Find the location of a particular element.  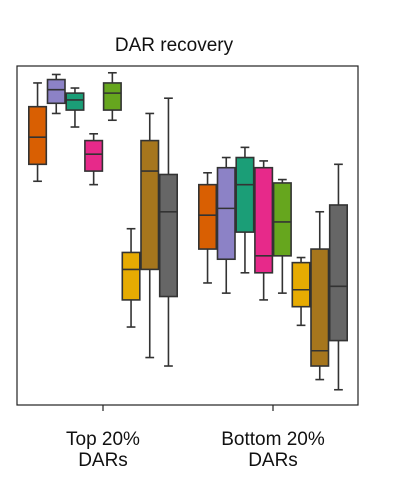

x-tick-label: Top 20% is located at coordinates (103, 439).